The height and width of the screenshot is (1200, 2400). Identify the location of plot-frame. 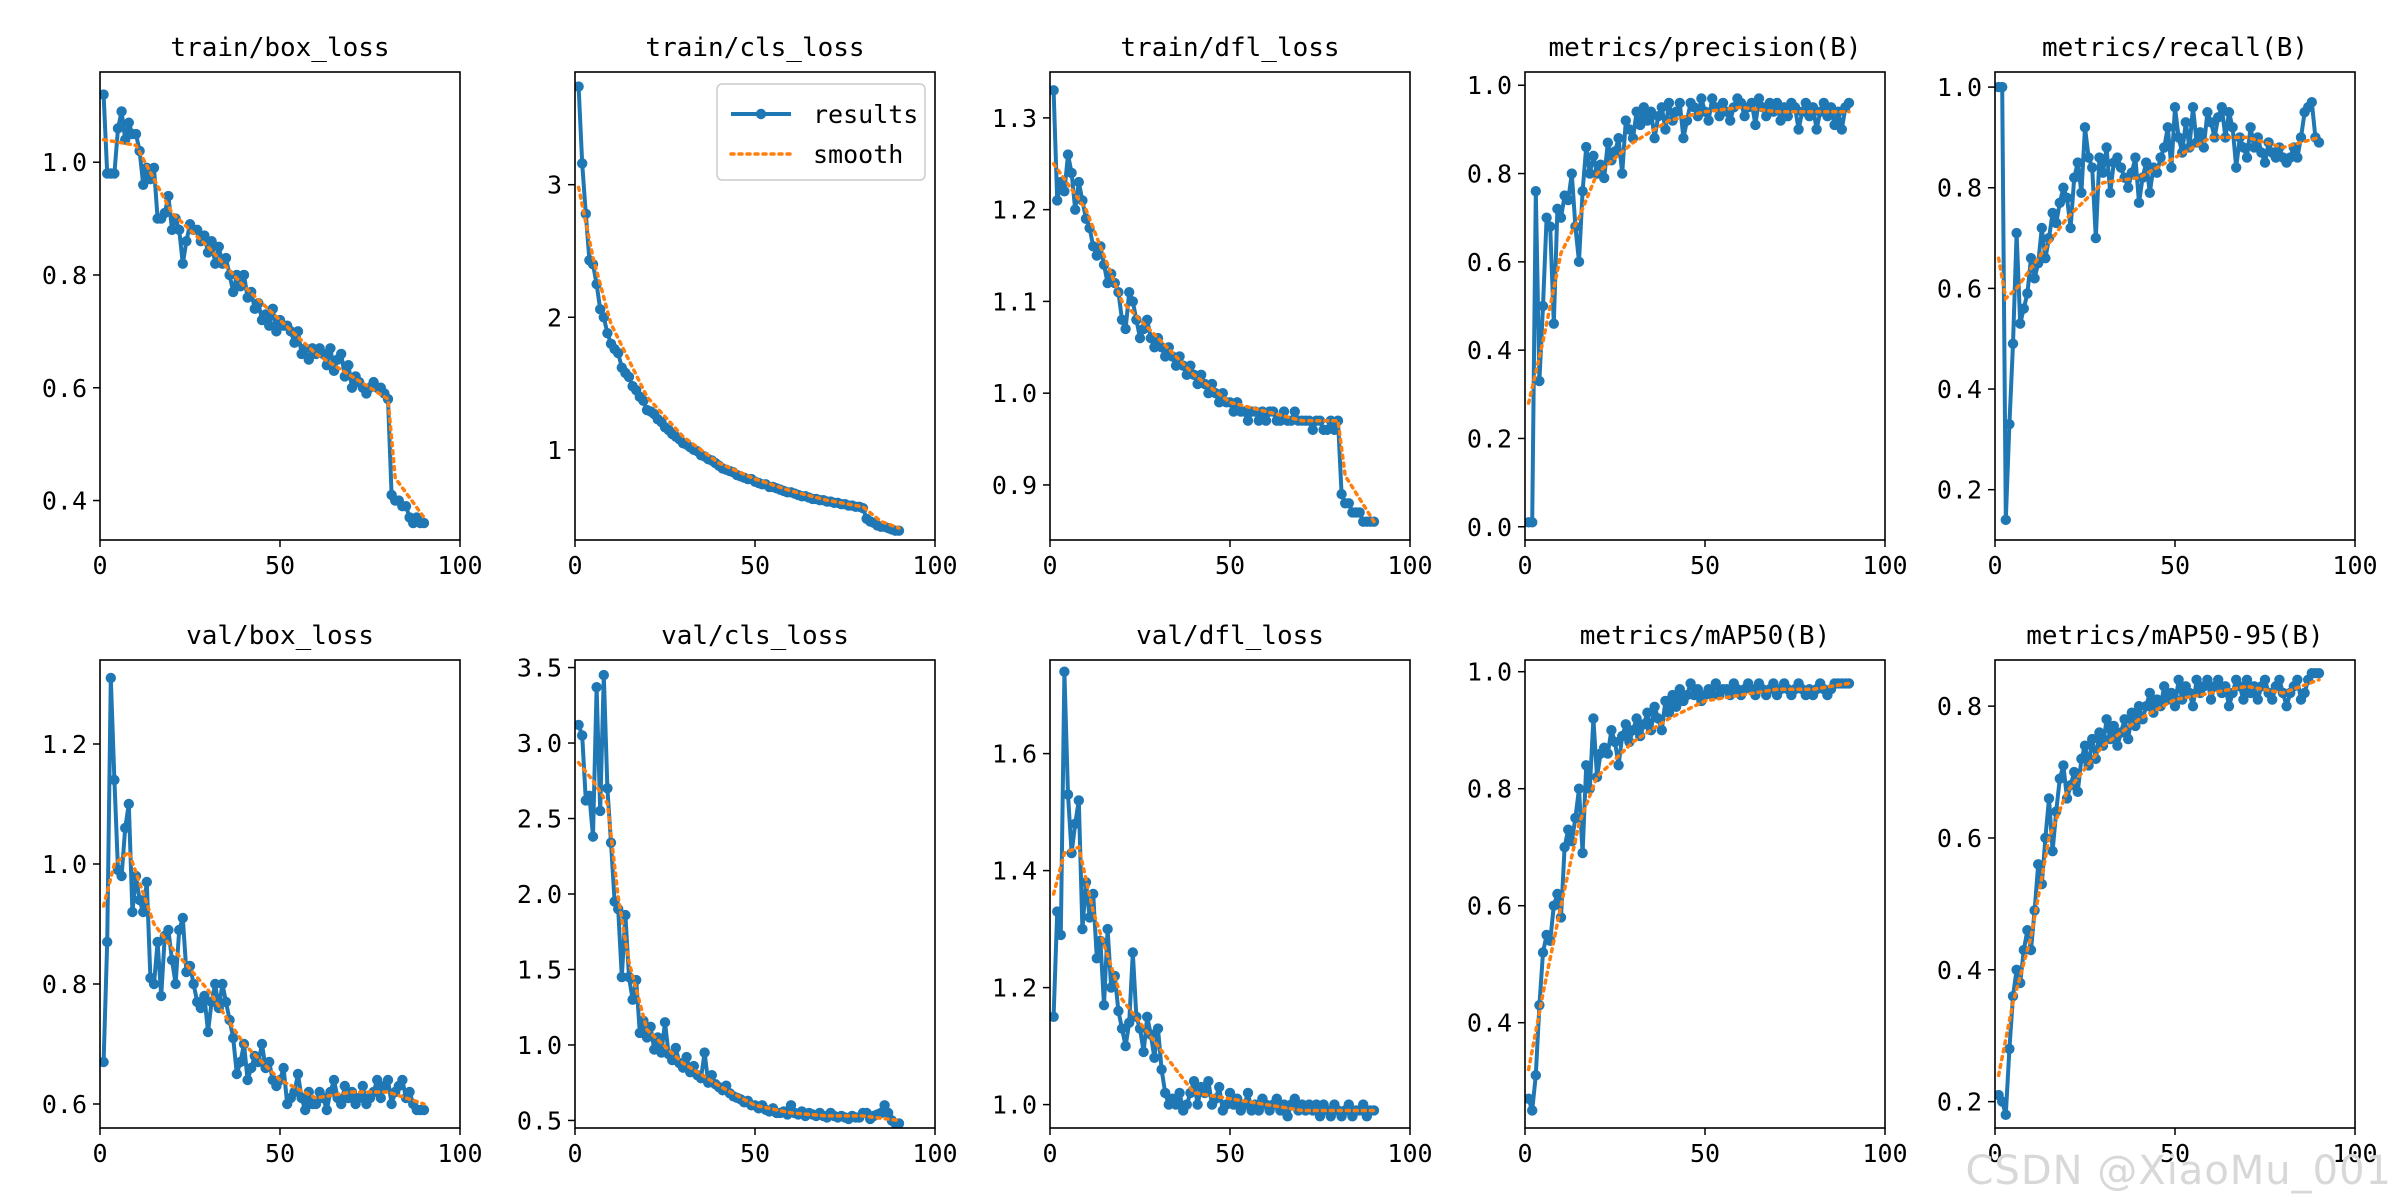
(280, 894).